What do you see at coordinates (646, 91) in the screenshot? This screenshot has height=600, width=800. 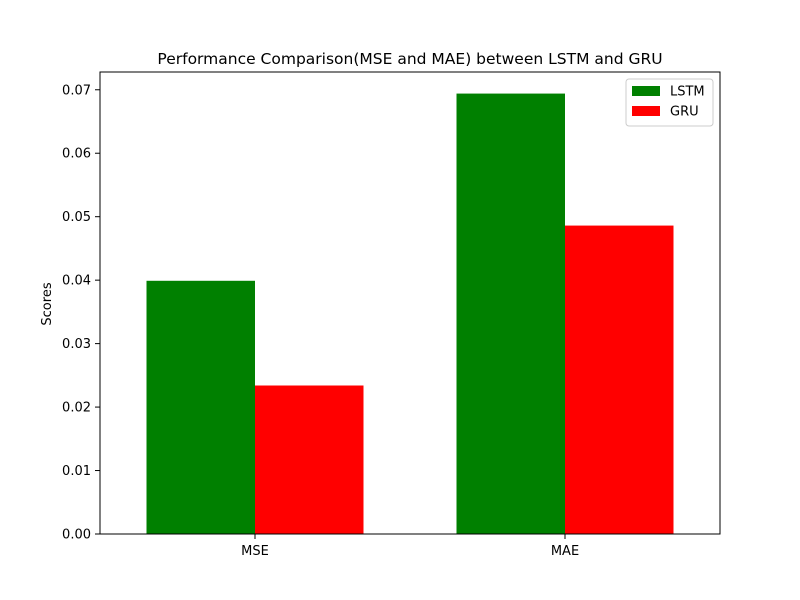 I see `legend-swatch-lstm` at bounding box center [646, 91].